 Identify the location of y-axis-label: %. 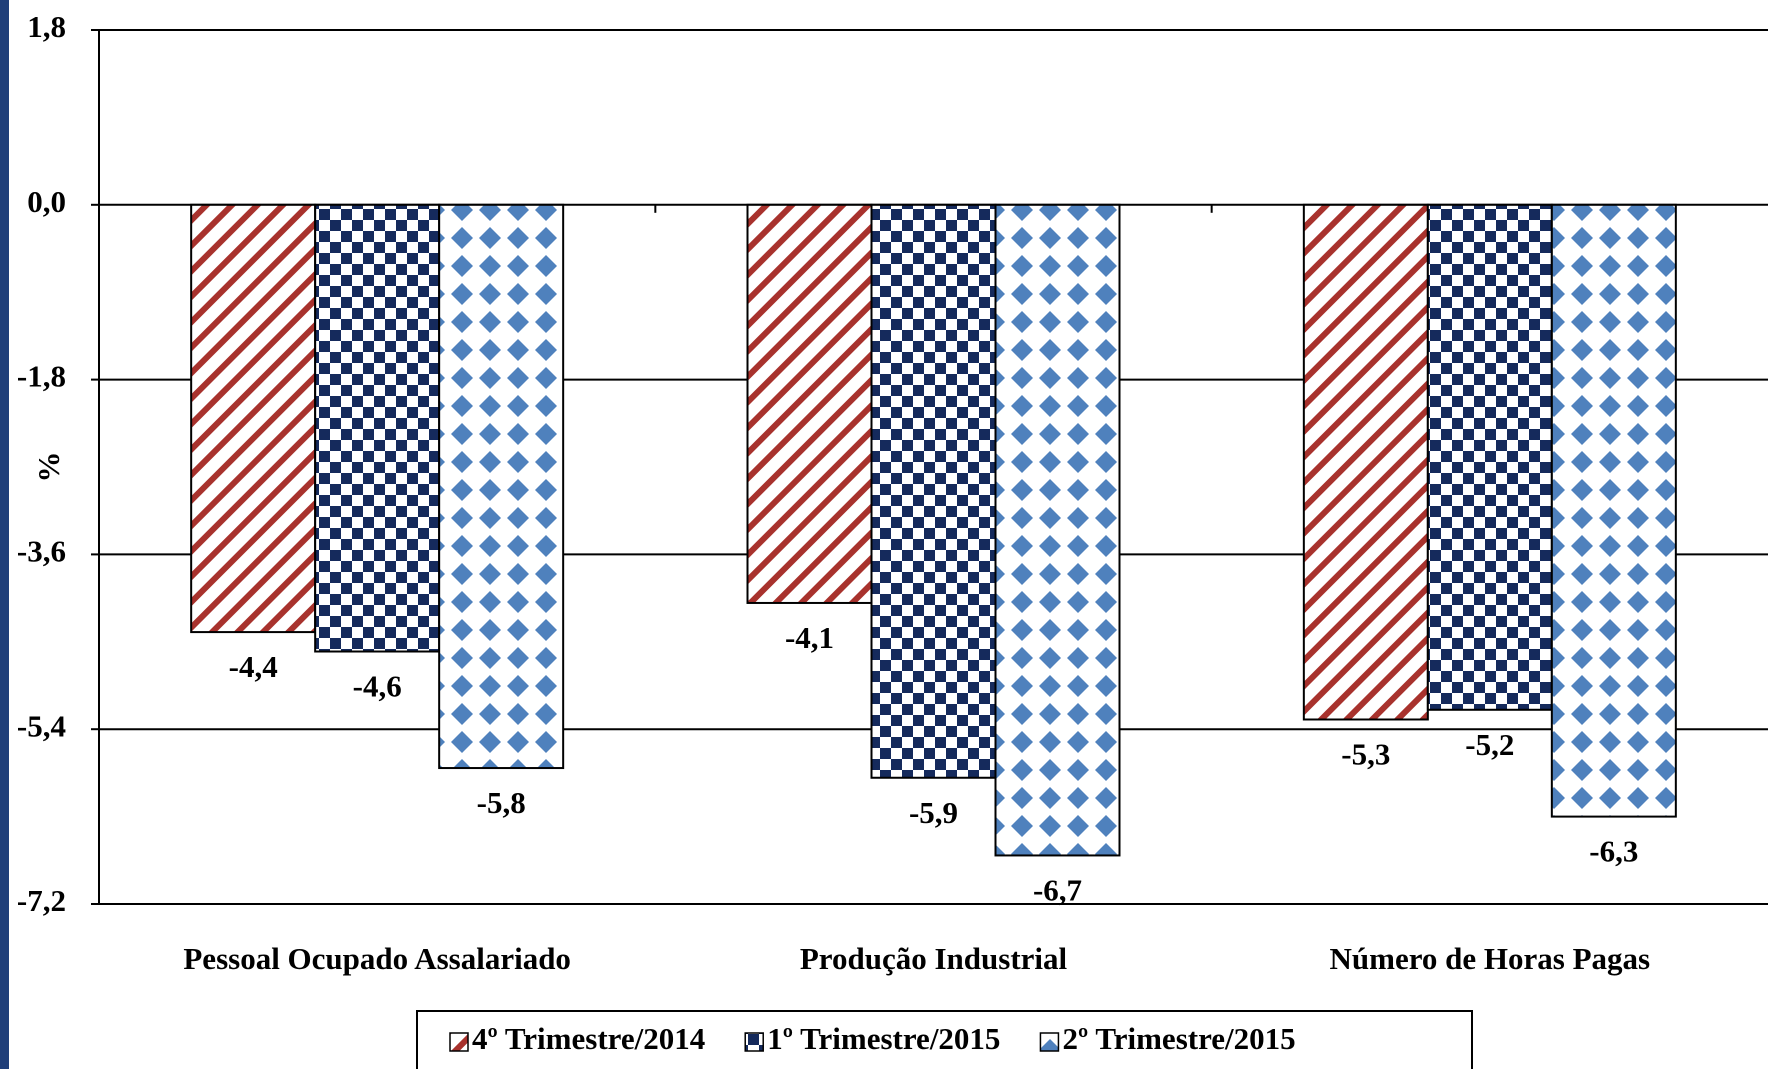
(48, 467).